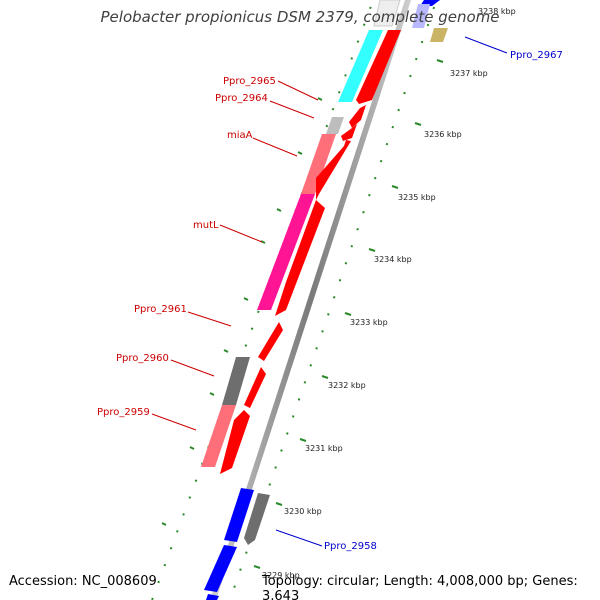 This screenshot has height=600, width=600. Describe the element at coordinates (324, 448) in the screenshot. I see `kbp-label: 3231 kbp` at that location.